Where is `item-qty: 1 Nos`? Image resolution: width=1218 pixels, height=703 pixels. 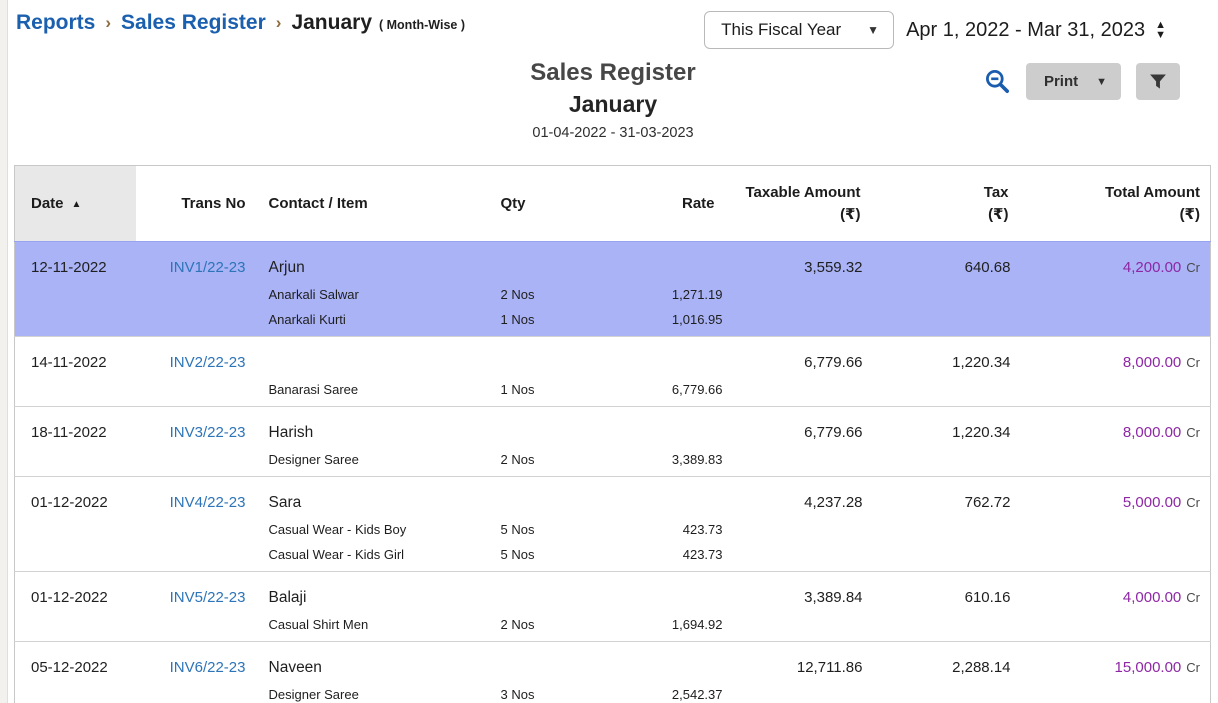 item-qty: 1 Nos is located at coordinates (517, 319).